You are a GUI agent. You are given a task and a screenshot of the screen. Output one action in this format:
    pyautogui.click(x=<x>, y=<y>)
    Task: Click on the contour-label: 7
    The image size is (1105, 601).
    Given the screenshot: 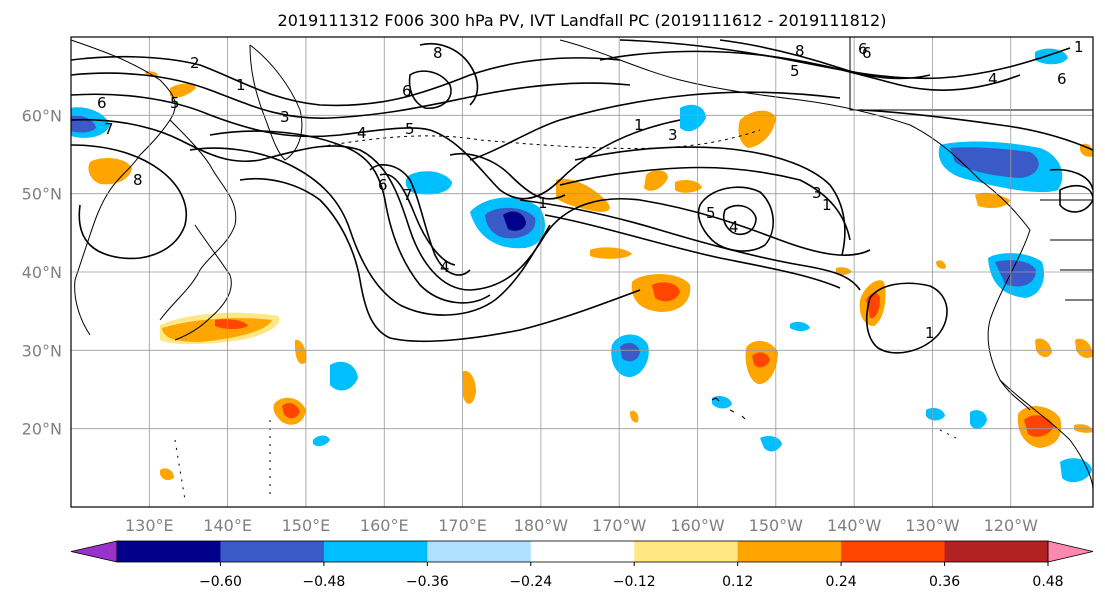 What is the action you would take?
    pyautogui.click(x=408, y=195)
    